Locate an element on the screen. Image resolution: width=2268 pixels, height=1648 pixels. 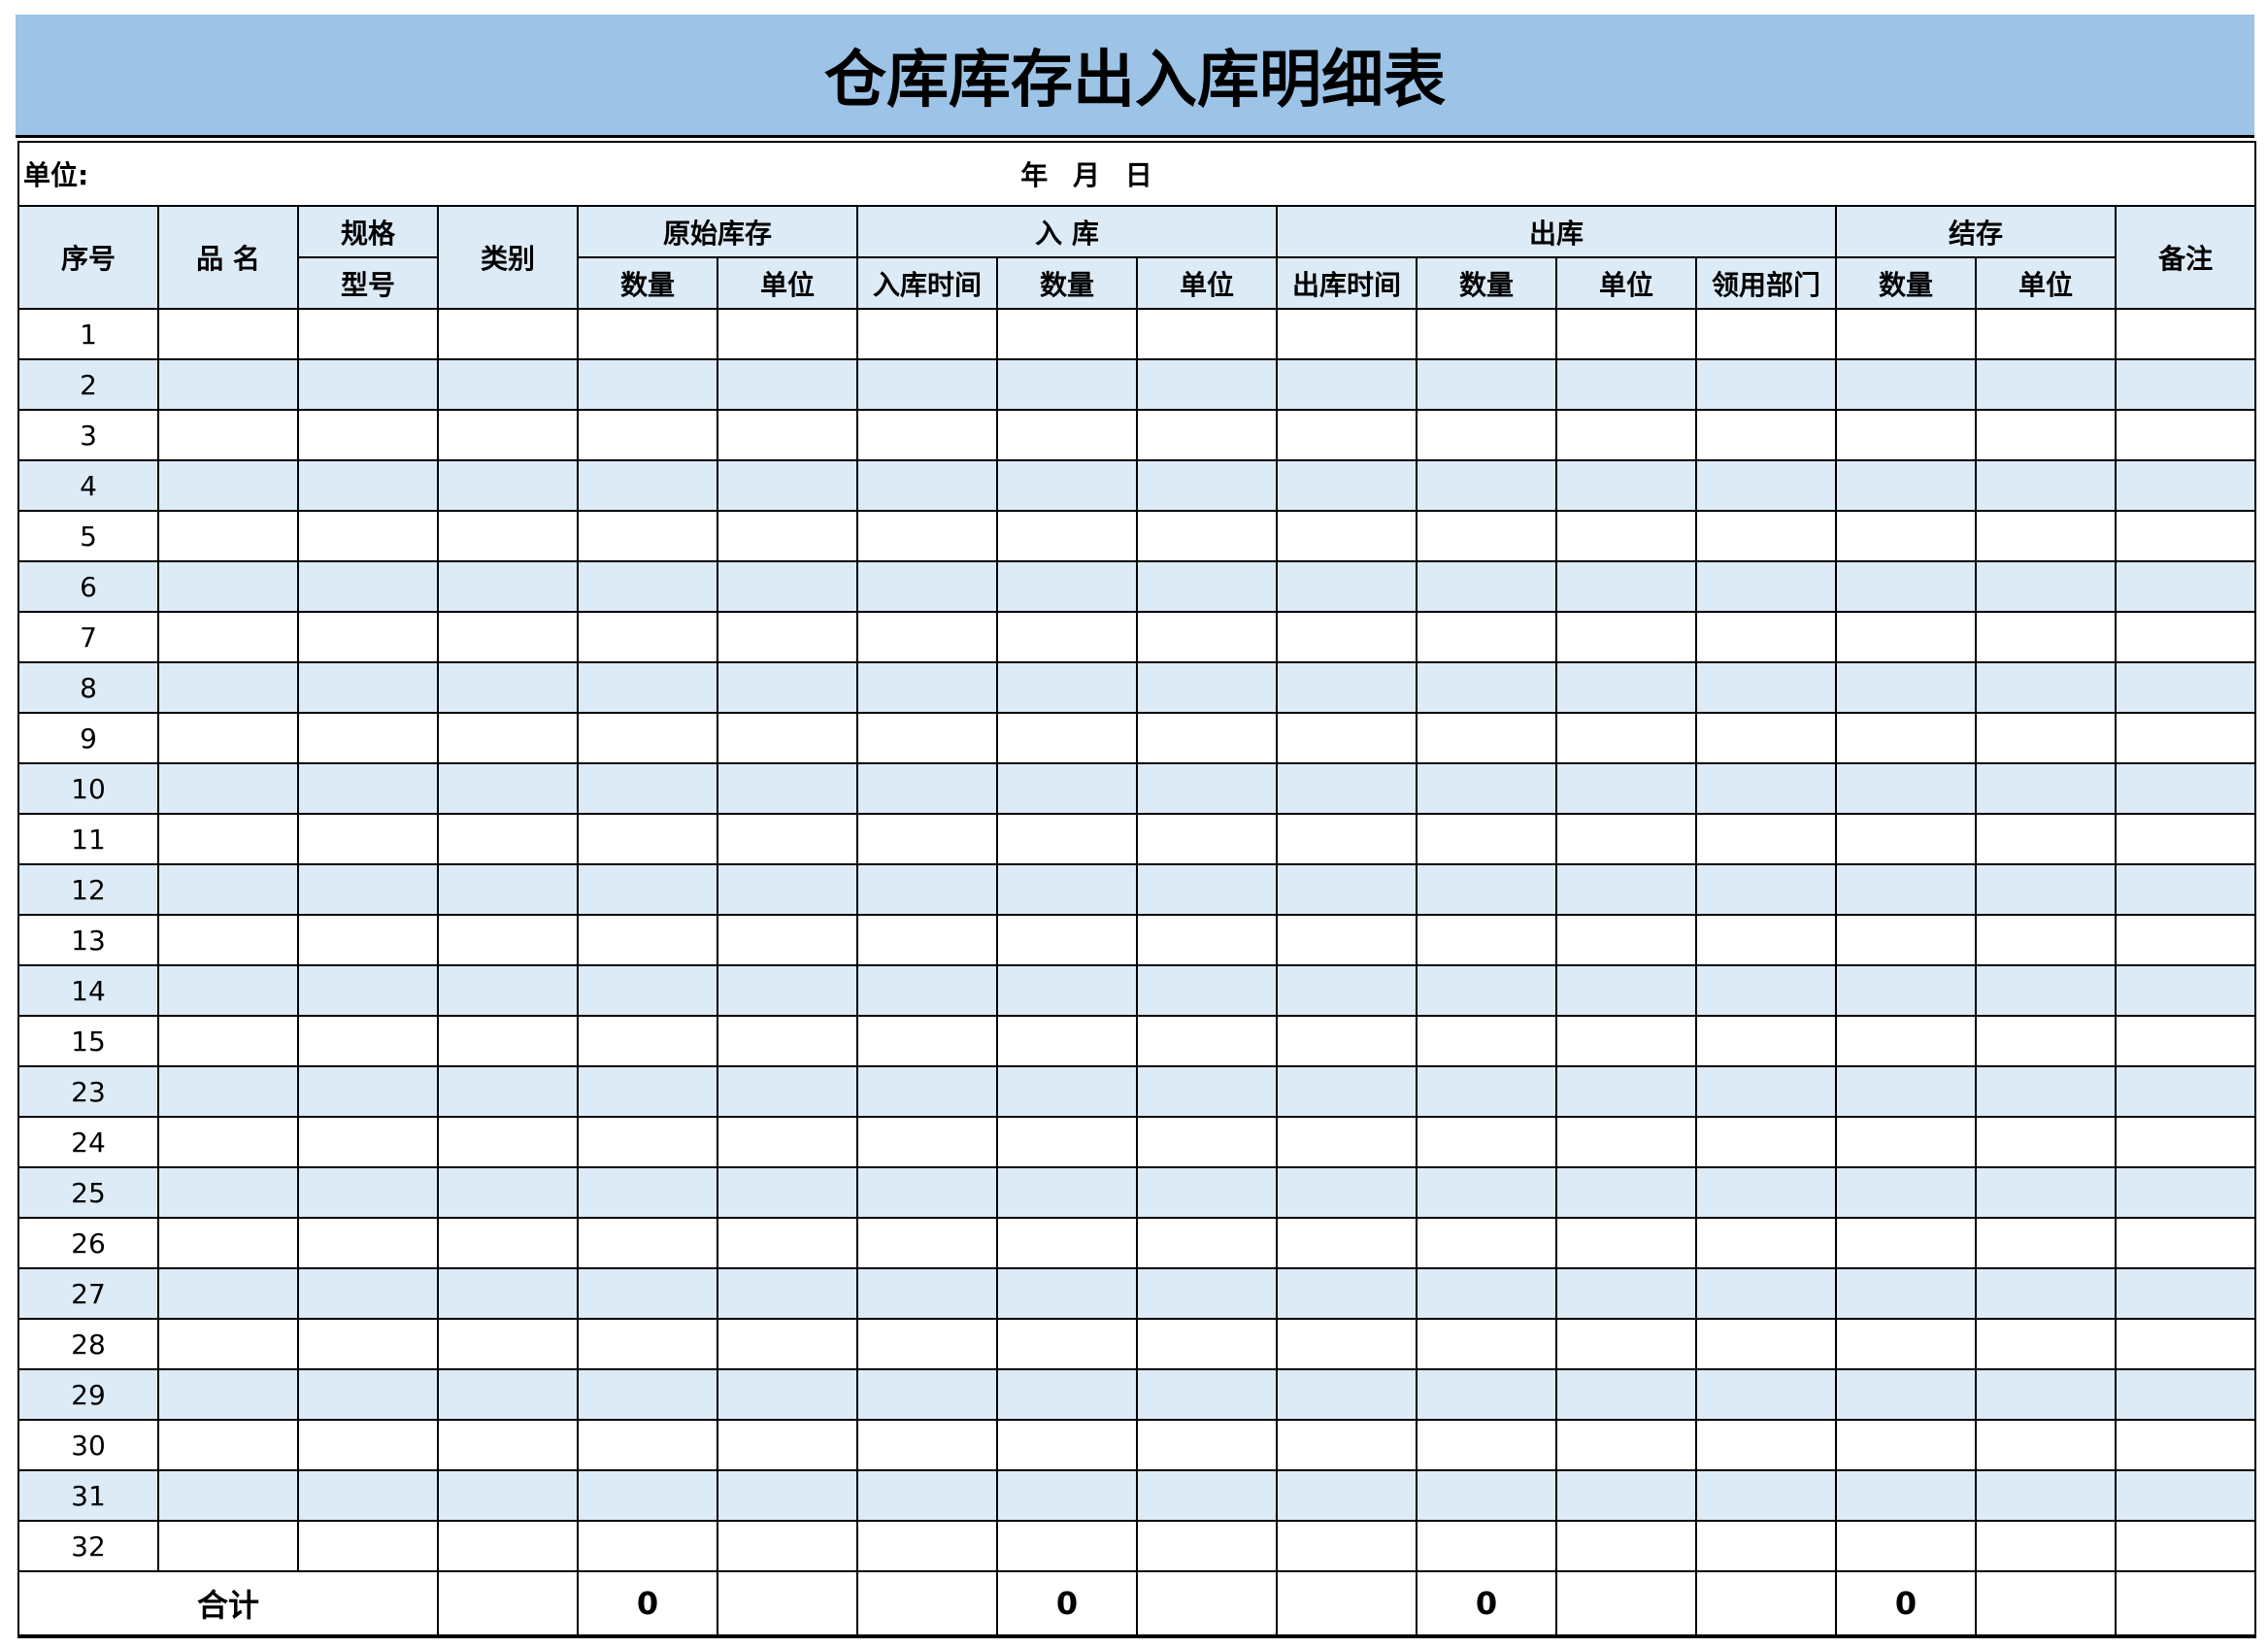
total-out-qty: 0 is located at coordinates (1486, 1604).